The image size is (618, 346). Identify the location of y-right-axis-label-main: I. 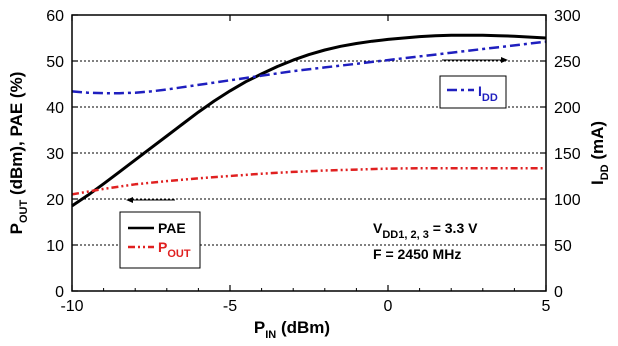
(597, 182).